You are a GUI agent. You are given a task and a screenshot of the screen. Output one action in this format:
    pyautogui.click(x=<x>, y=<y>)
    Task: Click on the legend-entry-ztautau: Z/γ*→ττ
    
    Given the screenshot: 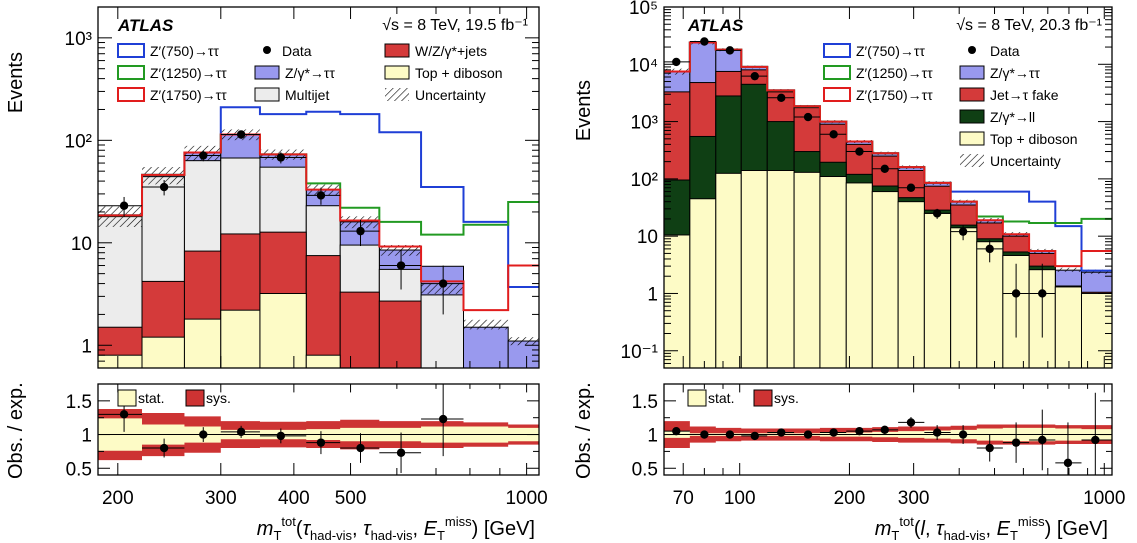 What is the action you would take?
    pyautogui.click(x=294, y=73)
    